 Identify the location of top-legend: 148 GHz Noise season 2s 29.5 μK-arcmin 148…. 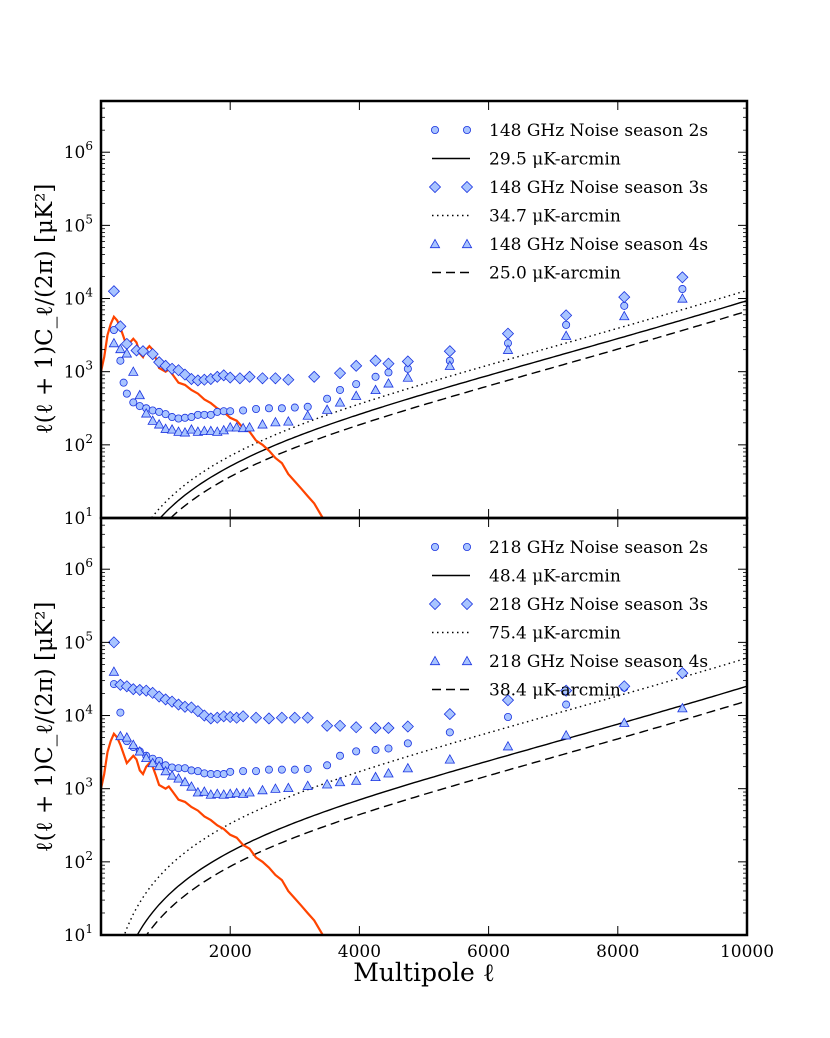
(568, 202).